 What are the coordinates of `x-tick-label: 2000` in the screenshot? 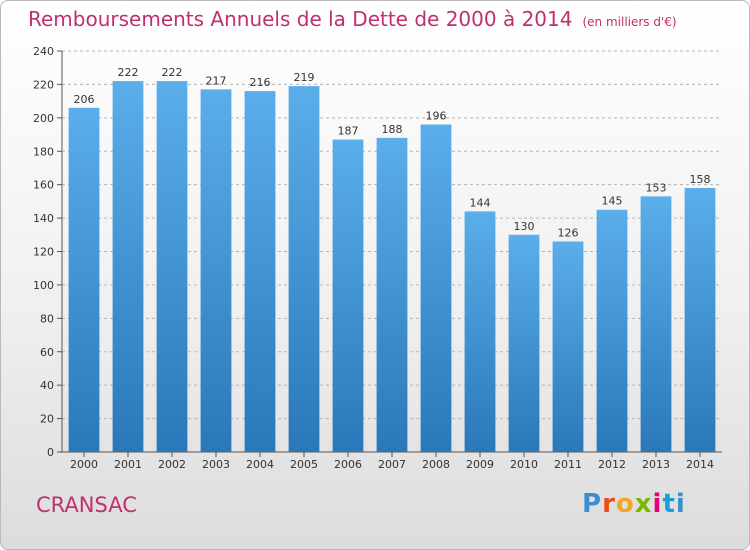 It's located at (84, 464).